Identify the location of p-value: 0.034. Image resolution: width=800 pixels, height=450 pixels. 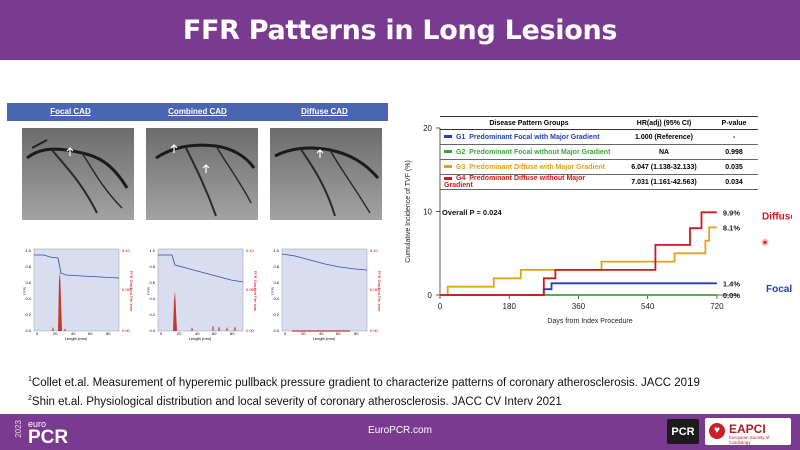
(734, 182).